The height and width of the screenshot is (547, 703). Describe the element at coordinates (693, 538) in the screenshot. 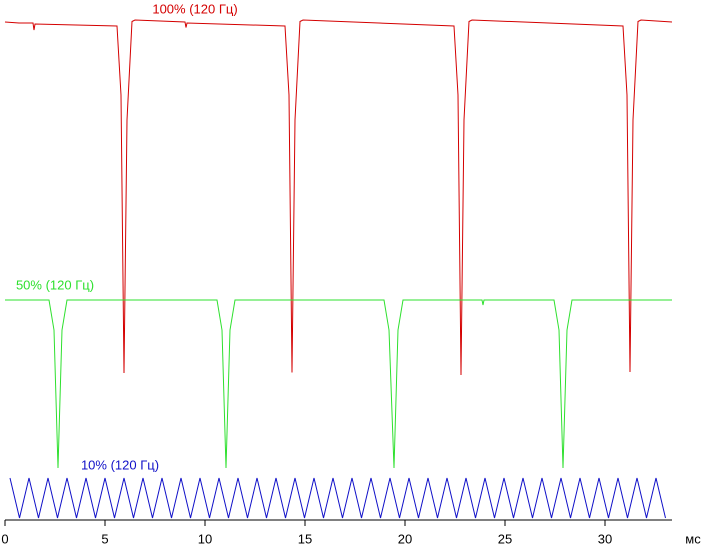

I see `x-axis-label: мс` at that location.